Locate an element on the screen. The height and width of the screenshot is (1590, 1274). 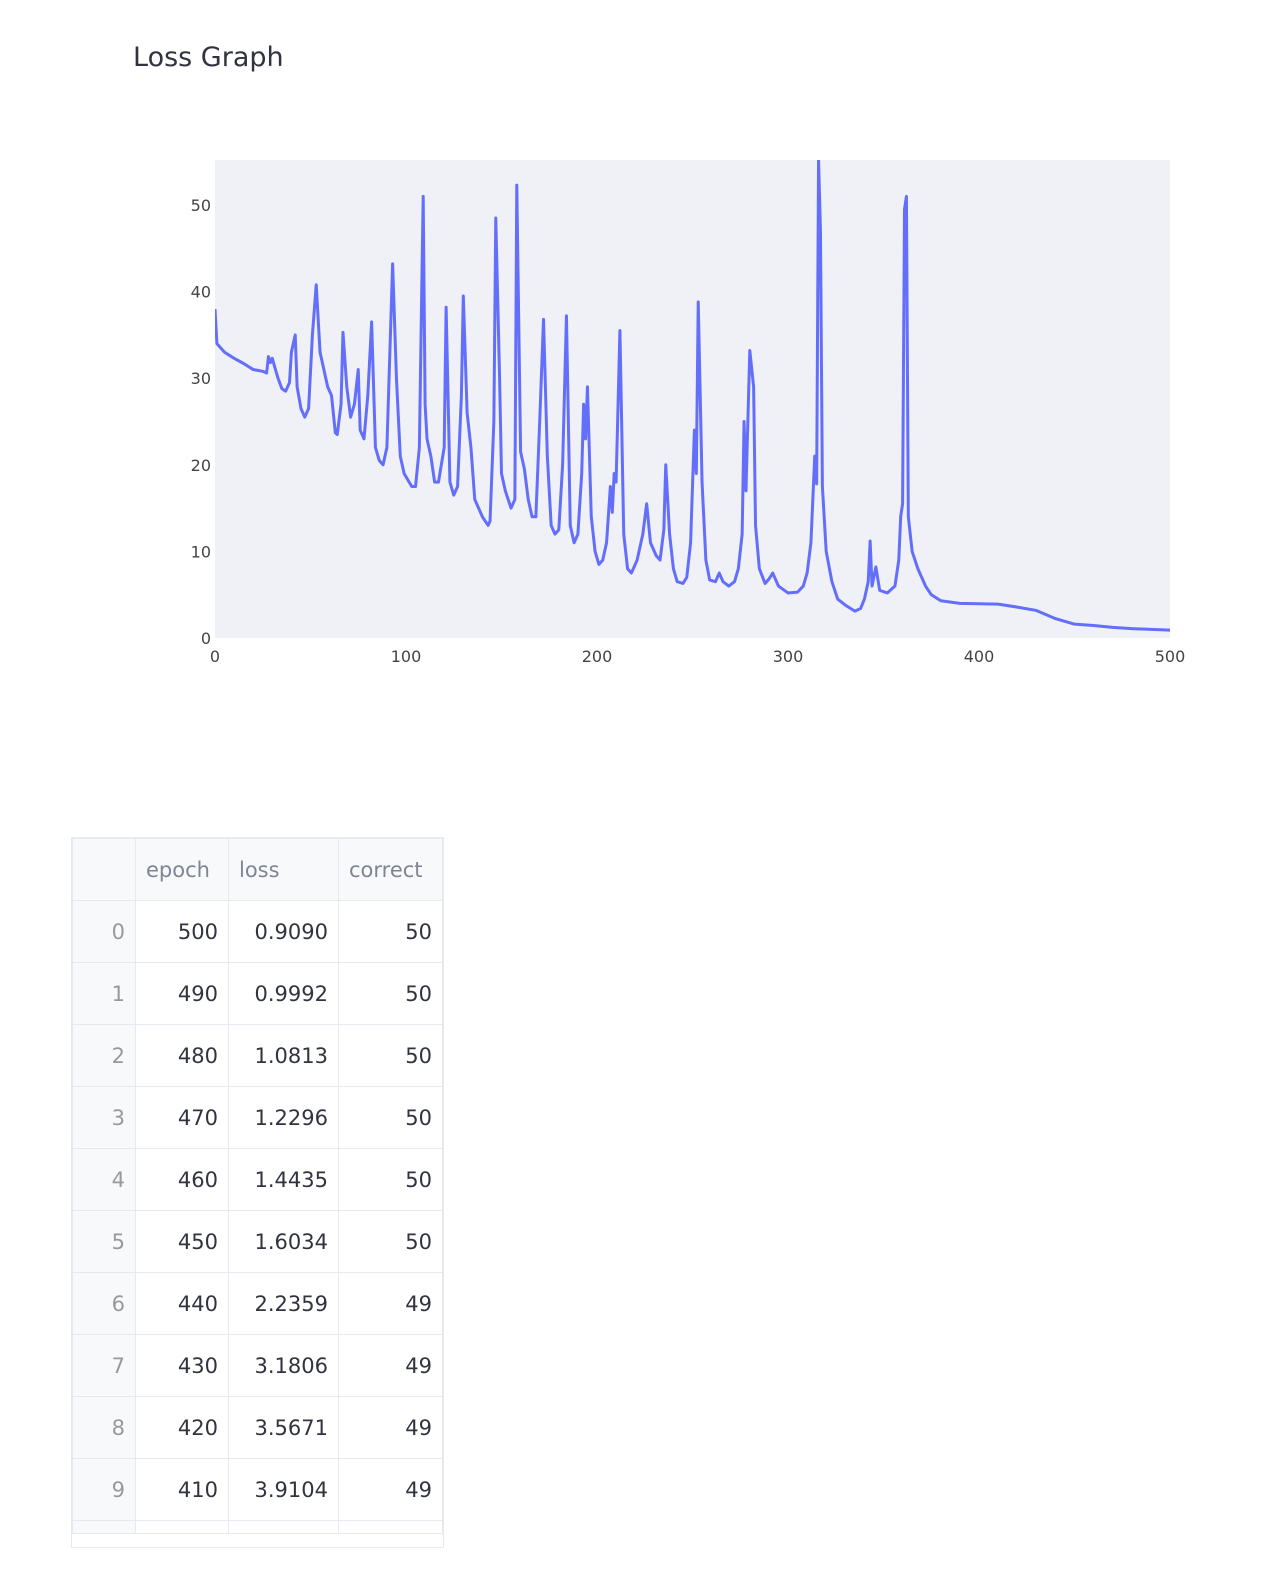
table-row: 7 430 3.1806 49 is located at coordinates (257, 1365).